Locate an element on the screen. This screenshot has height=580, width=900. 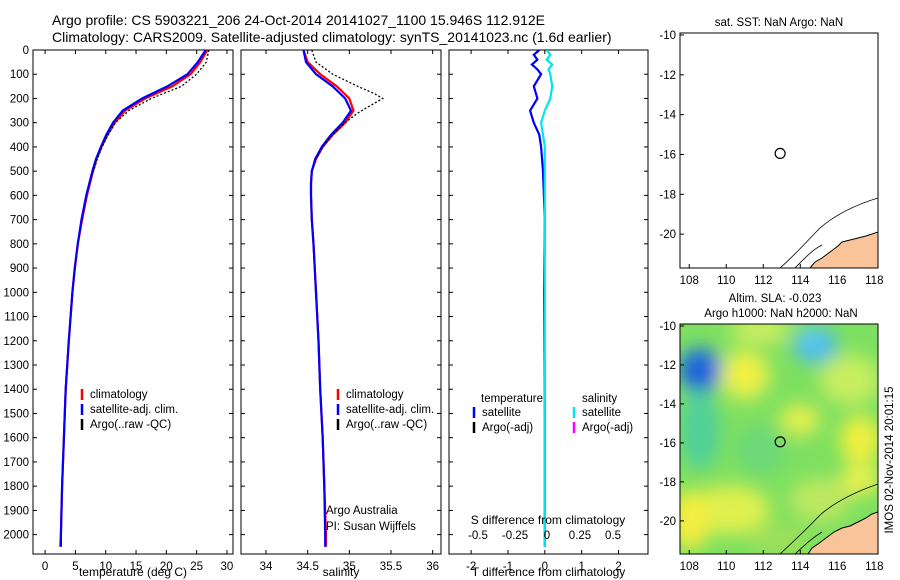
depth-tick-label: 600 is located at coordinates (19, 196).